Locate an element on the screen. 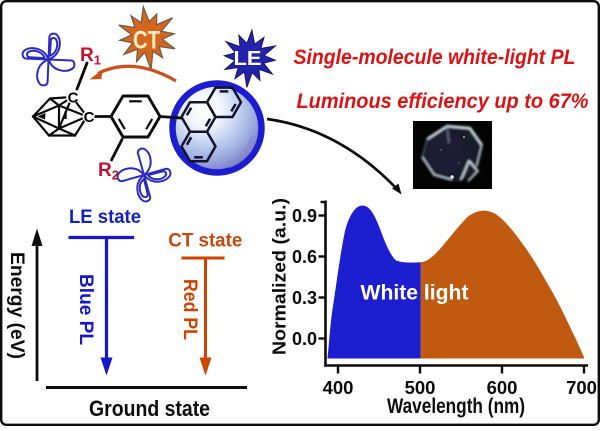 The width and height of the screenshot is (600, 431). svg-text: Blue PL is located at coordinates (85, 309).